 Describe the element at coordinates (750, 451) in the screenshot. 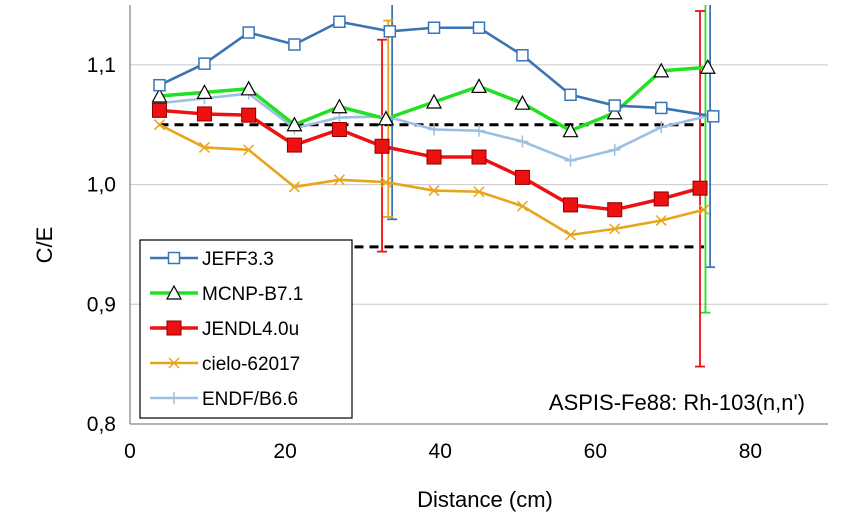

I see `x-tick-label: 80` at that location.